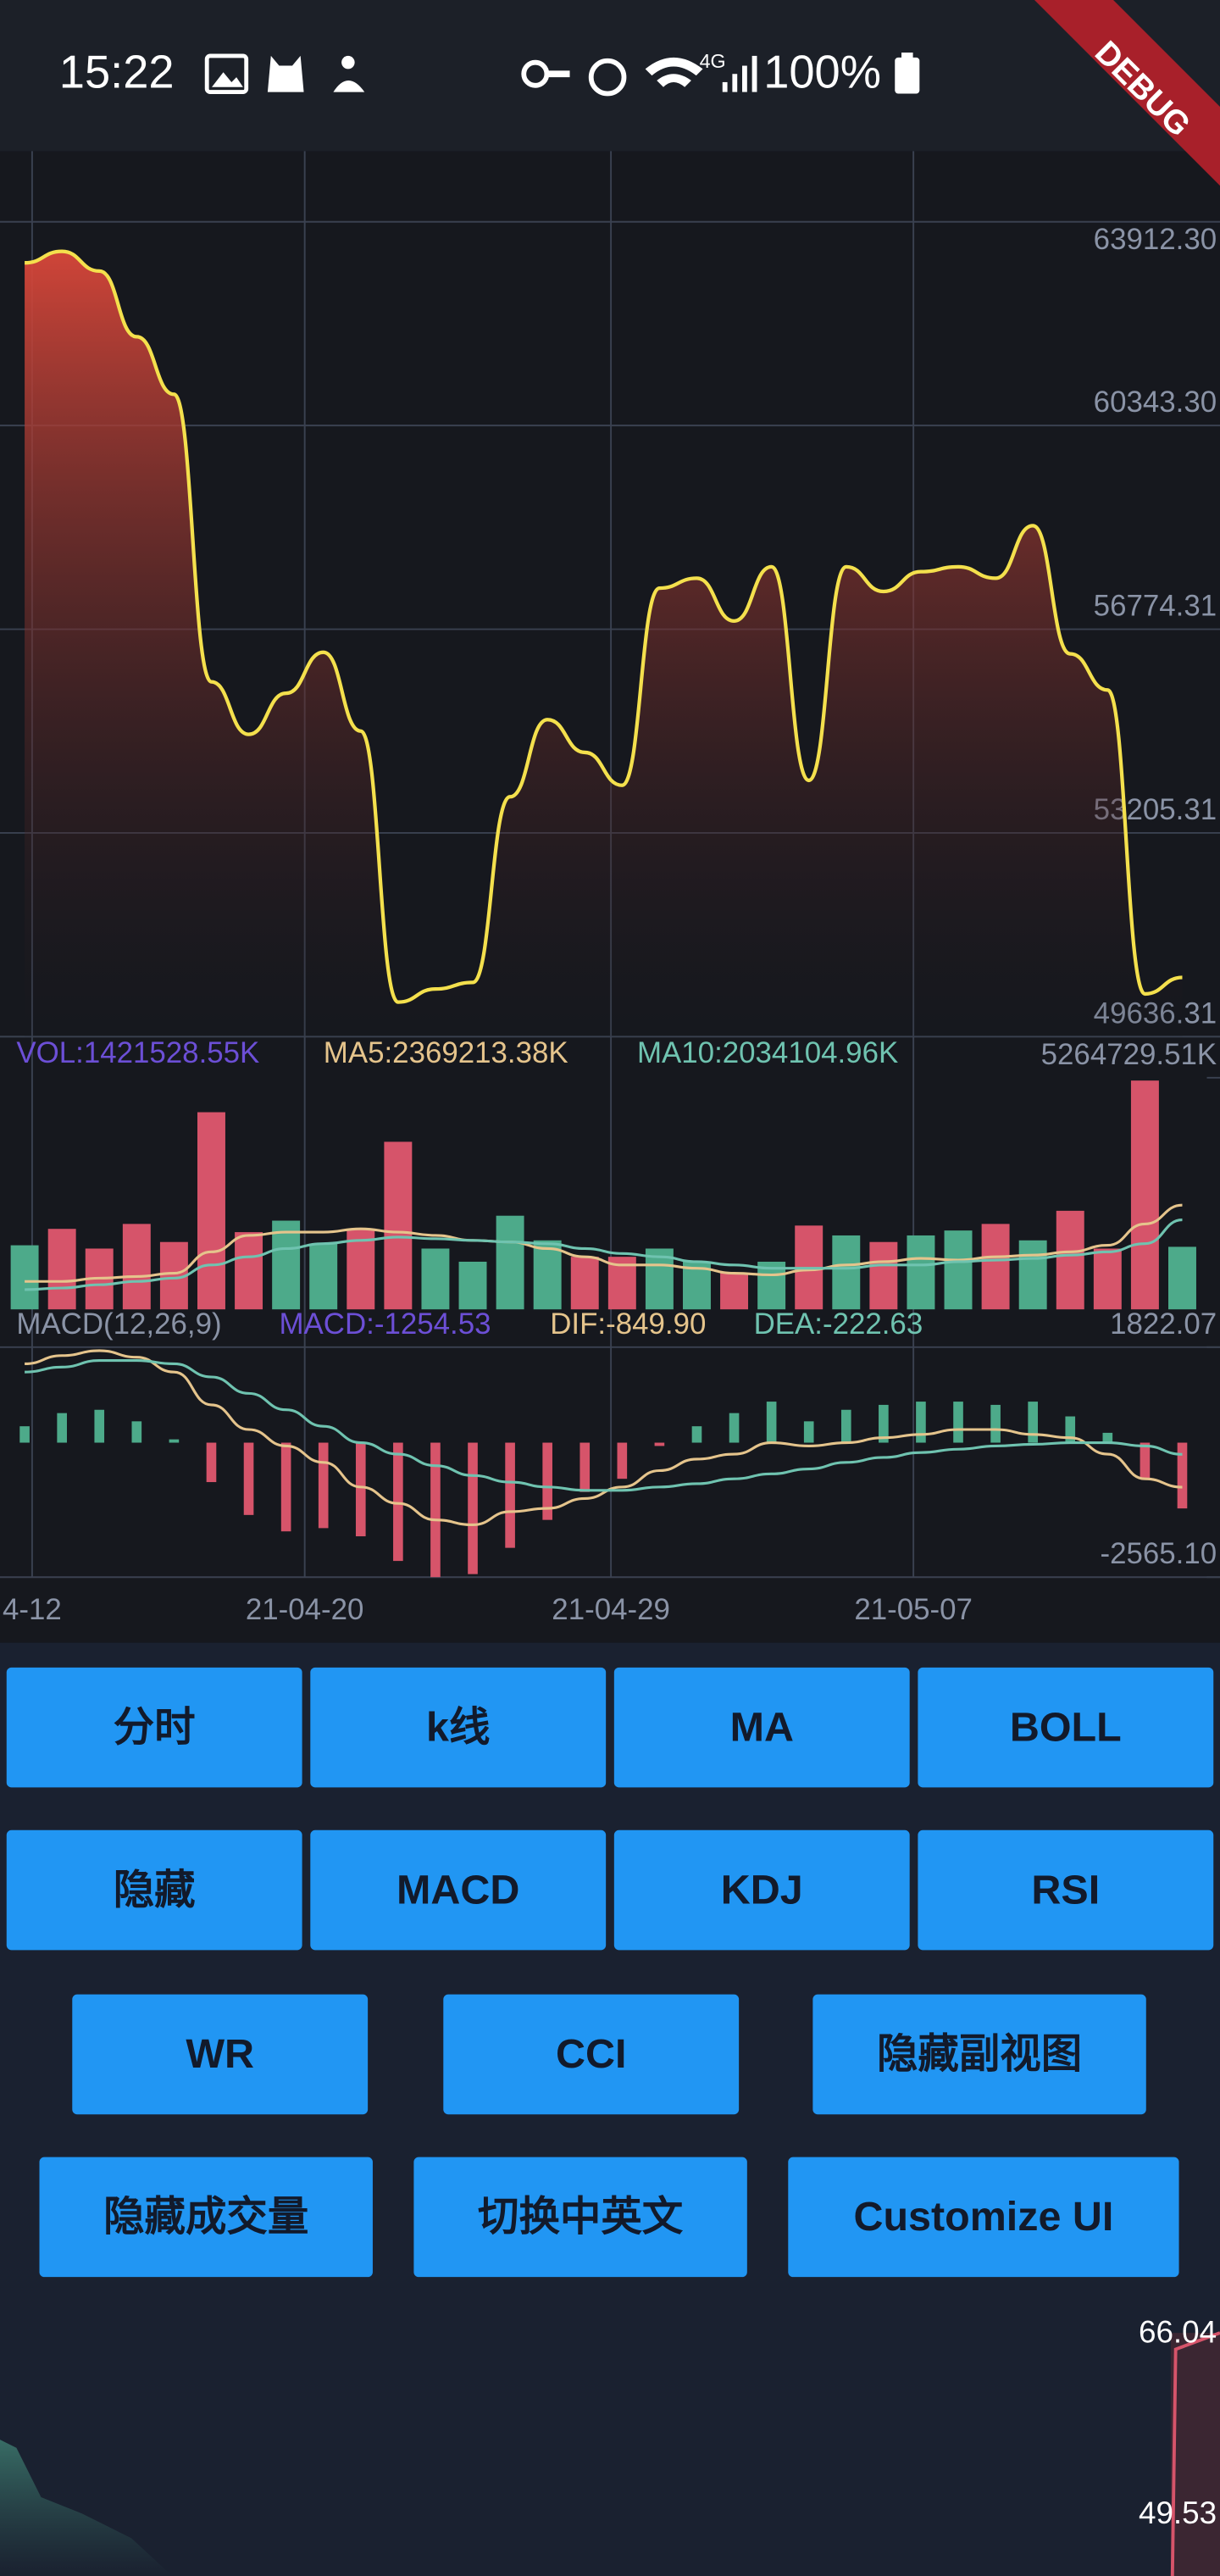 This screenshot has height=2576, width=1220. I want to click on y-tick-label: -2565.10, so click(1158, 1553).